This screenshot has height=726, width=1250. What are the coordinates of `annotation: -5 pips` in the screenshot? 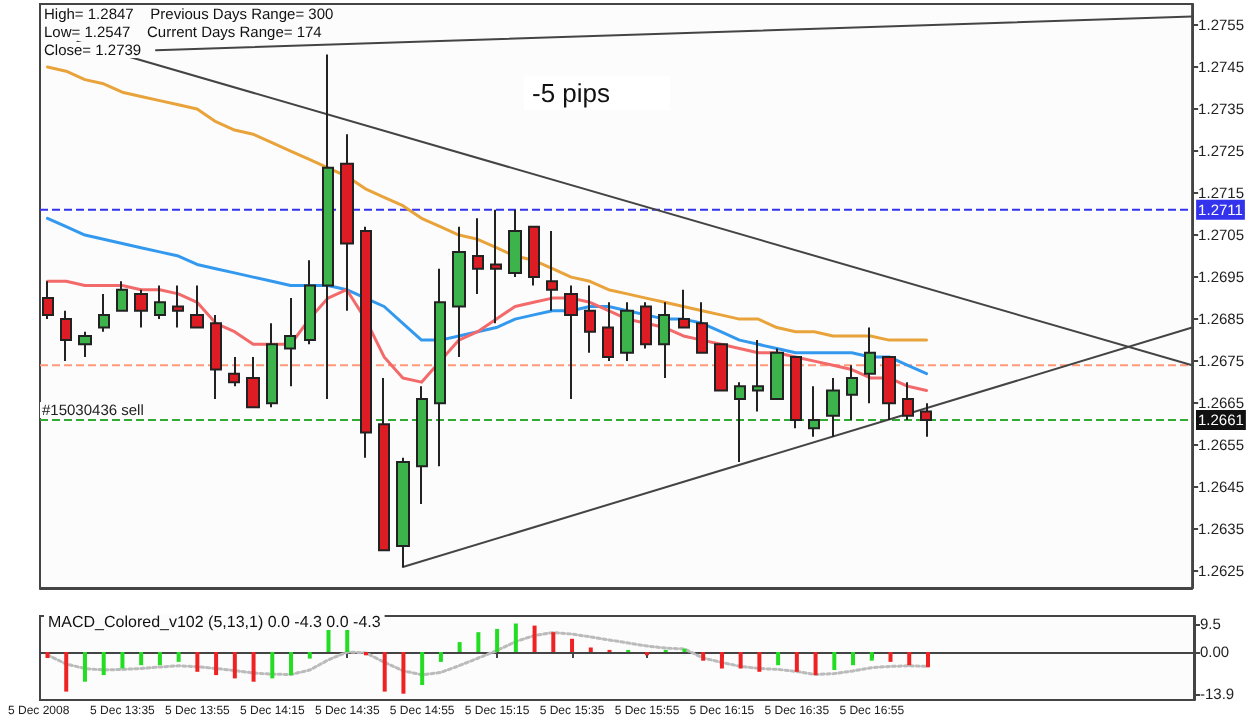 It's located at (572, 93).